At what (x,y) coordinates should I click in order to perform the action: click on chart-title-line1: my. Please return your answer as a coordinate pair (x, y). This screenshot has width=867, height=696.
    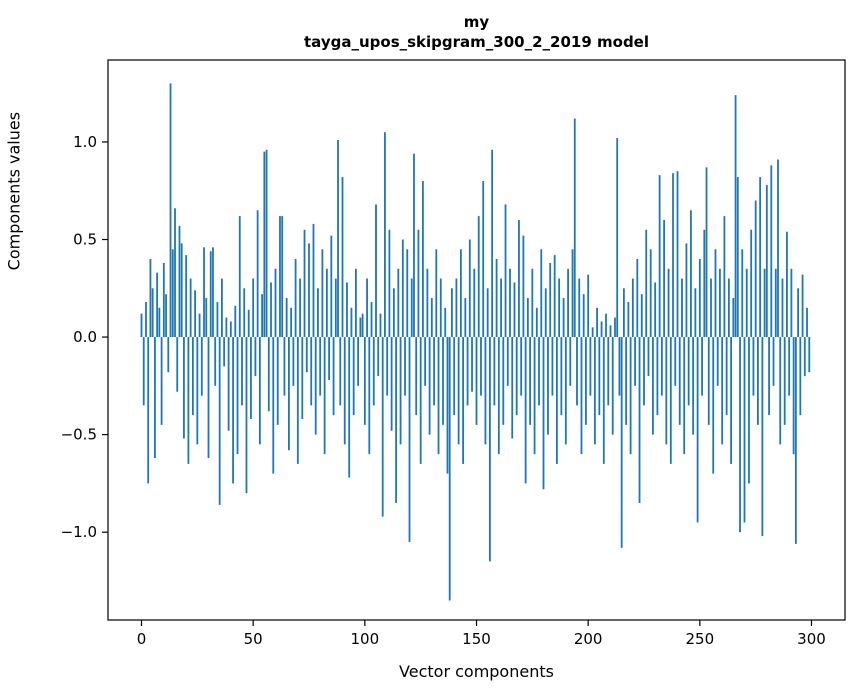
    Looking at the image, I should click on (476, 22).